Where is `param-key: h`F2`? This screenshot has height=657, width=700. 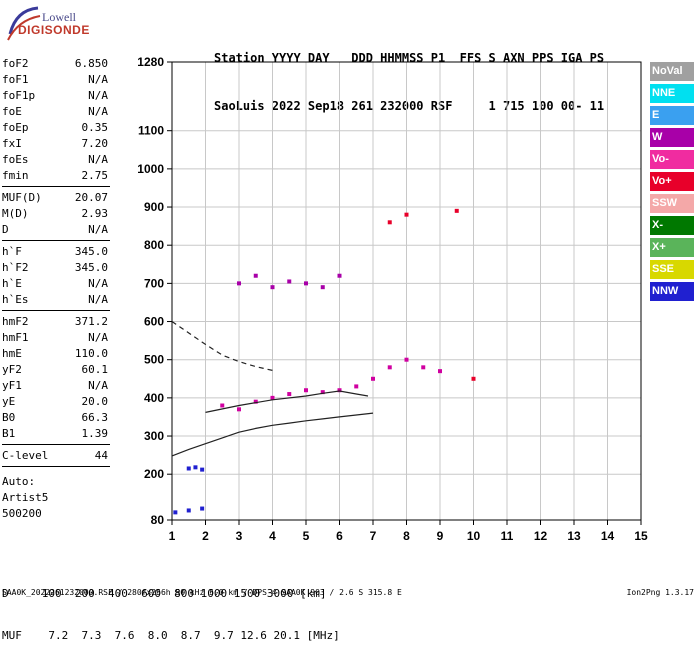
param-key: h`F2 is located at coordinates (15, 267).